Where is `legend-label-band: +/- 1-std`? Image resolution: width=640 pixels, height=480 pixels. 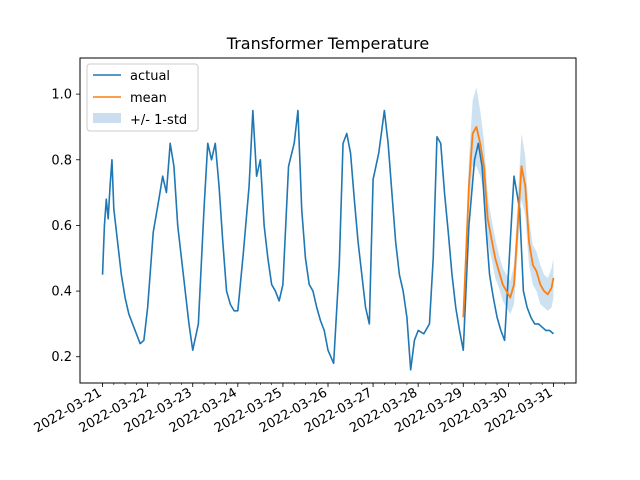 legend-label-band: +/- 1-std is located at coordinates (158, 120).